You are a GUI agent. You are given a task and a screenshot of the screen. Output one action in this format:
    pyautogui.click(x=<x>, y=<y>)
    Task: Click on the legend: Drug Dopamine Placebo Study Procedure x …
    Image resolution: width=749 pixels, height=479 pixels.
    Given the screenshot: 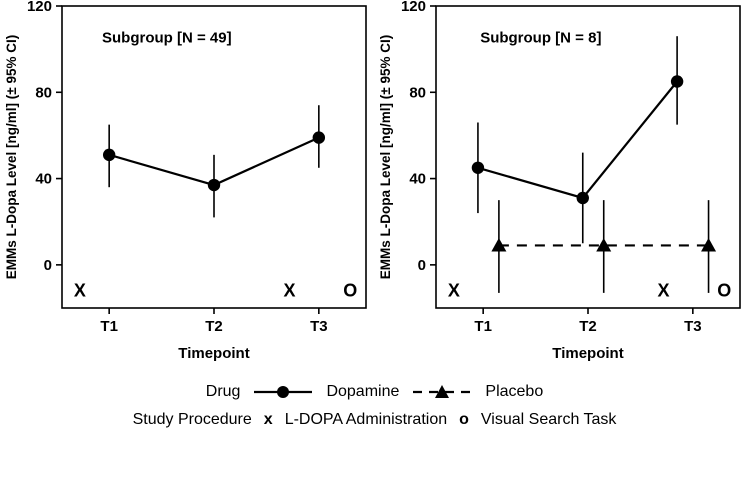 What is the action you would take?
    pyautogui.click(x=374, y=405)
    